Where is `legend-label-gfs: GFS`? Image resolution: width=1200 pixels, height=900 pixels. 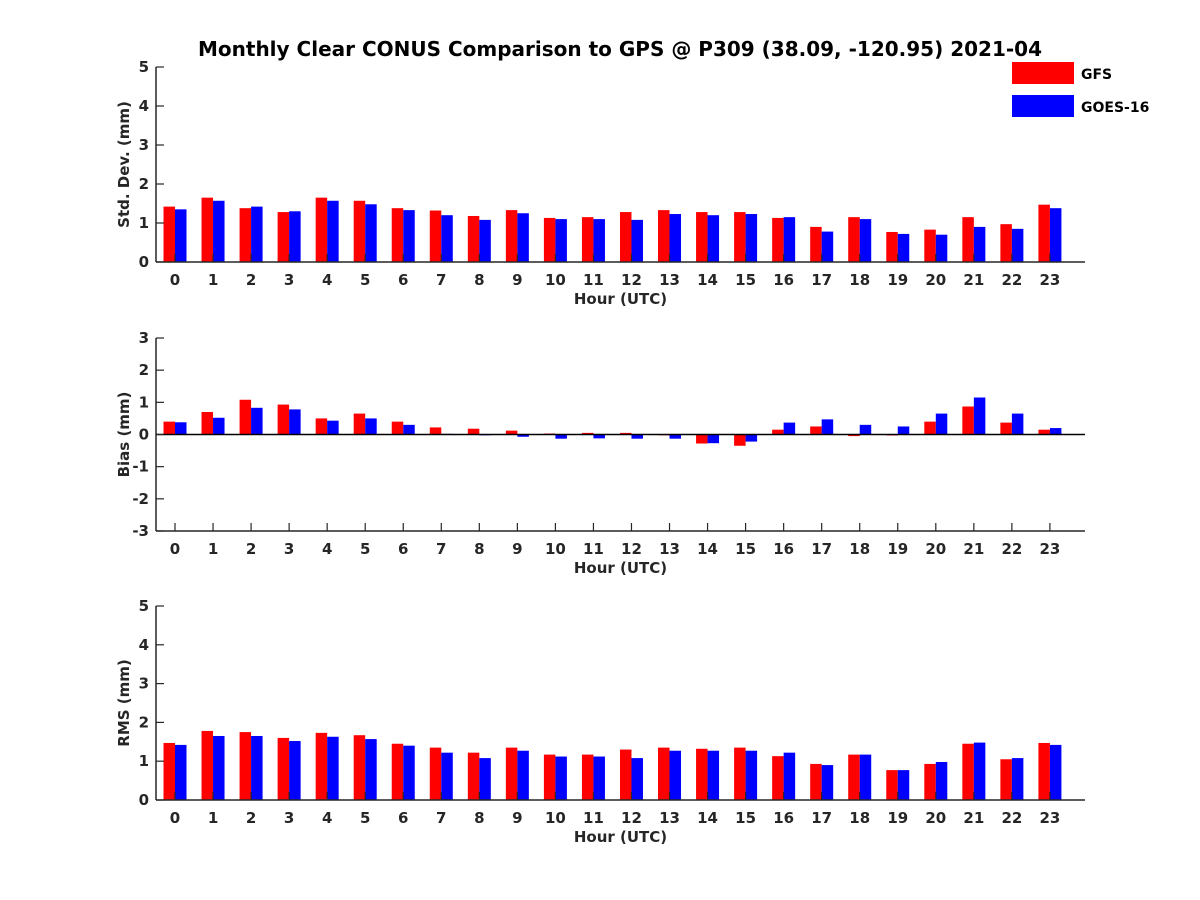 legend-label-gfs: GFS is located at coordinates (1096, 75).